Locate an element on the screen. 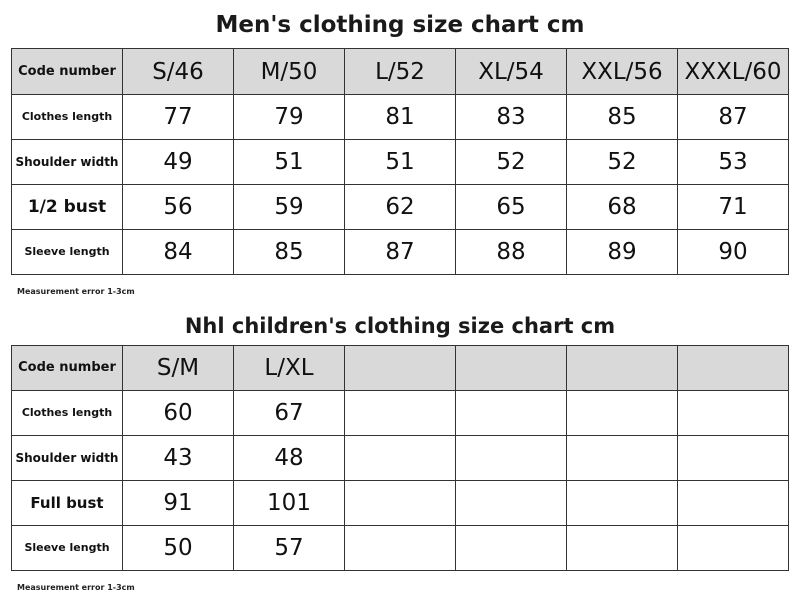 The height and width of the screenshot is (600, 800). table-row: Shoulder width 49 51 51 52 52 53 is located at coordinates (400, 162).